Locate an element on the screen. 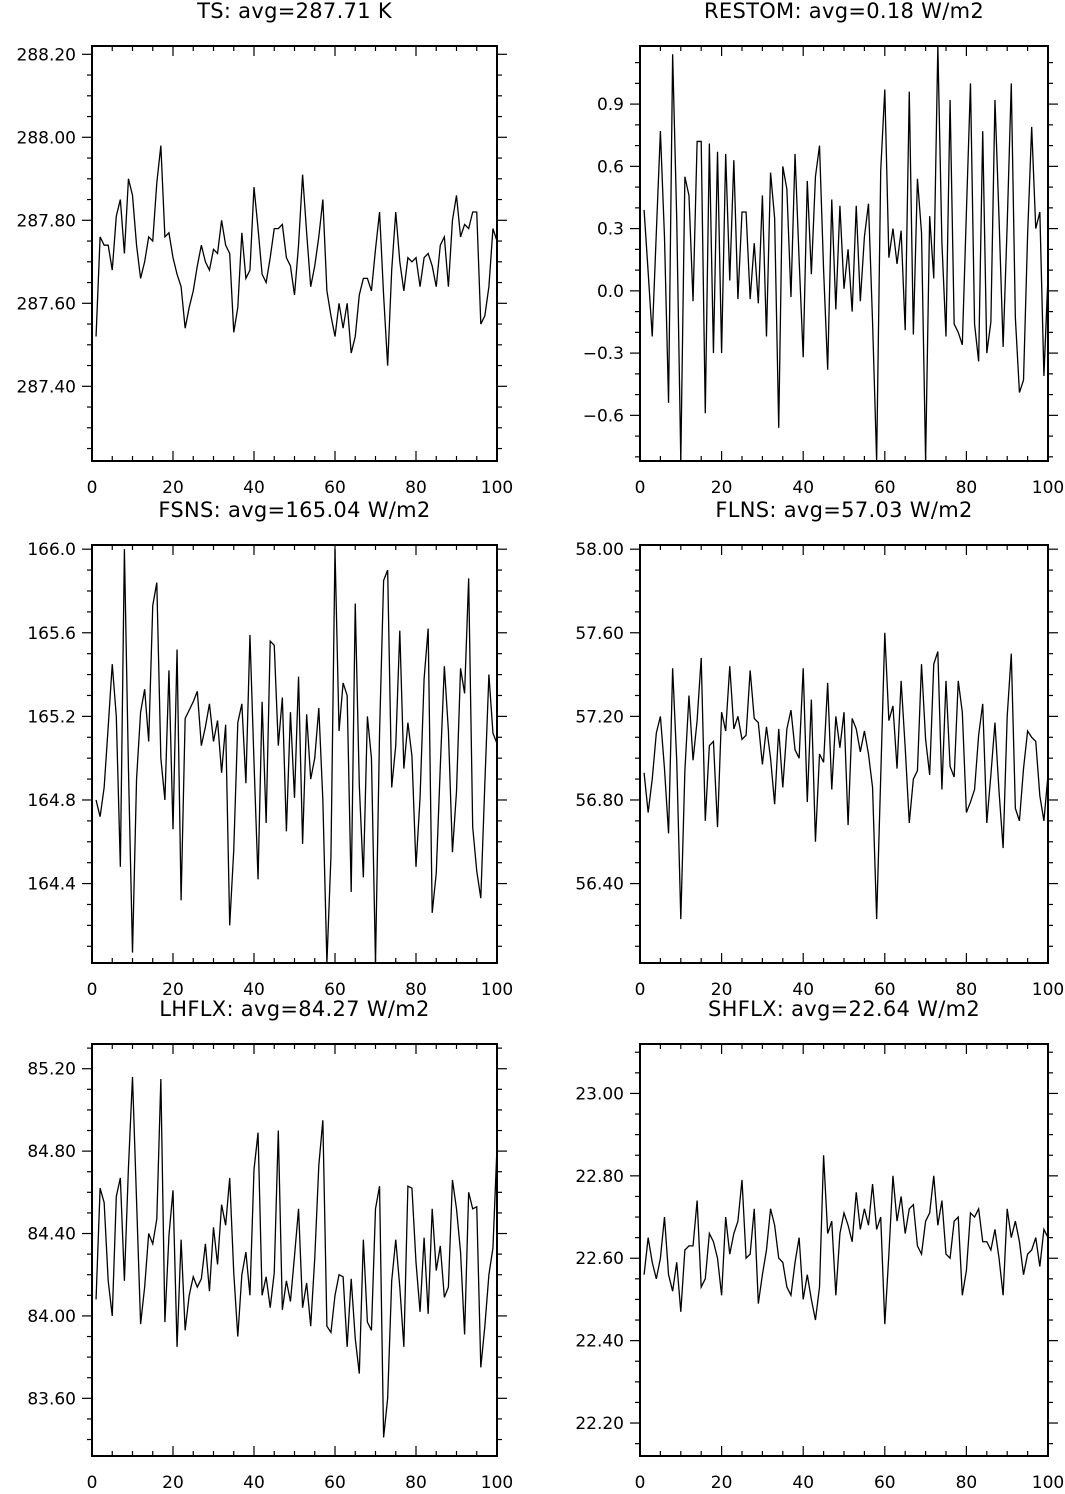 This screenshot has width=1065, height=1494. y-tick-label: 23.00 is located at coordinates (599, 1094).